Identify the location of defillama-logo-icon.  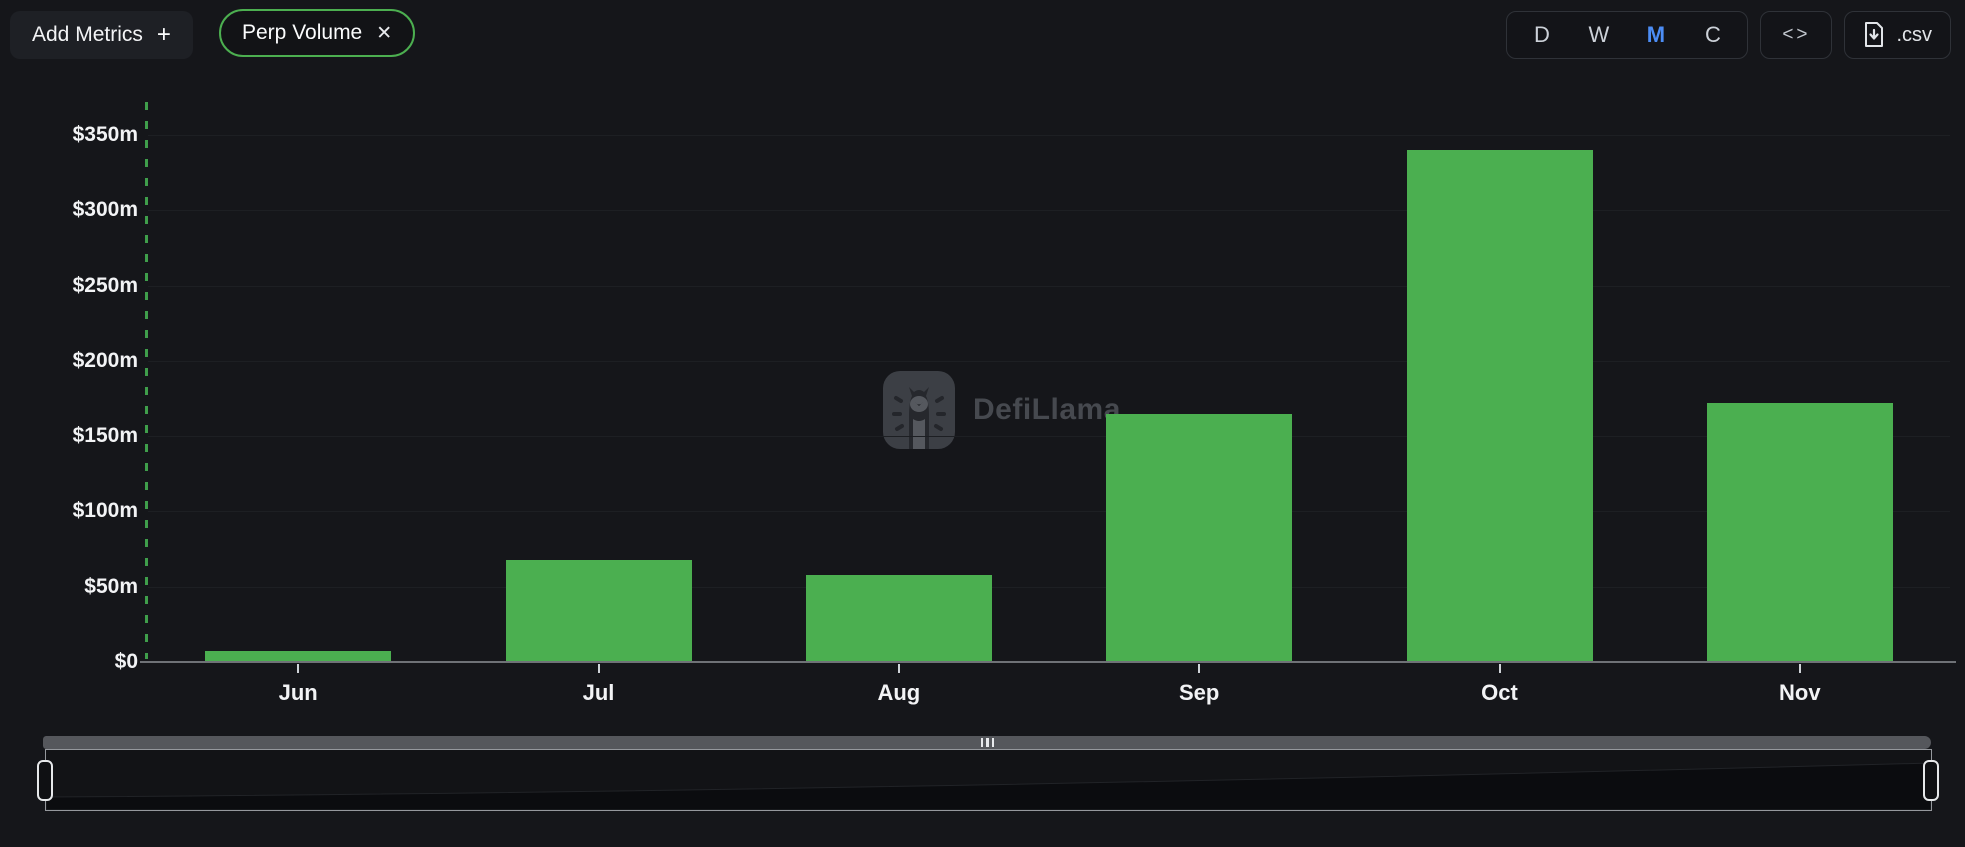
(919, 410).